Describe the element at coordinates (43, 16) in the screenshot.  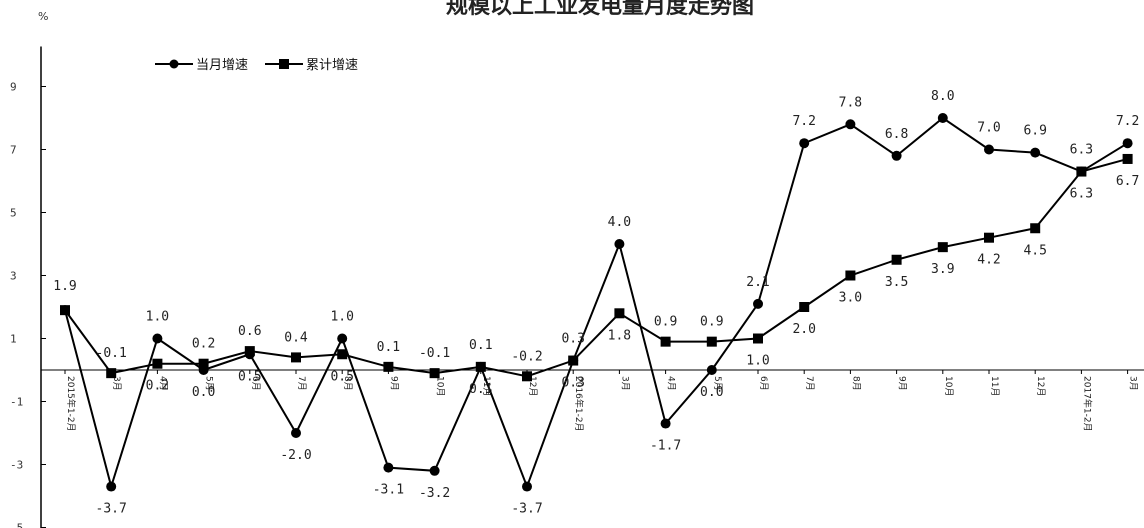
I see `y-unit-label: %` at that location.